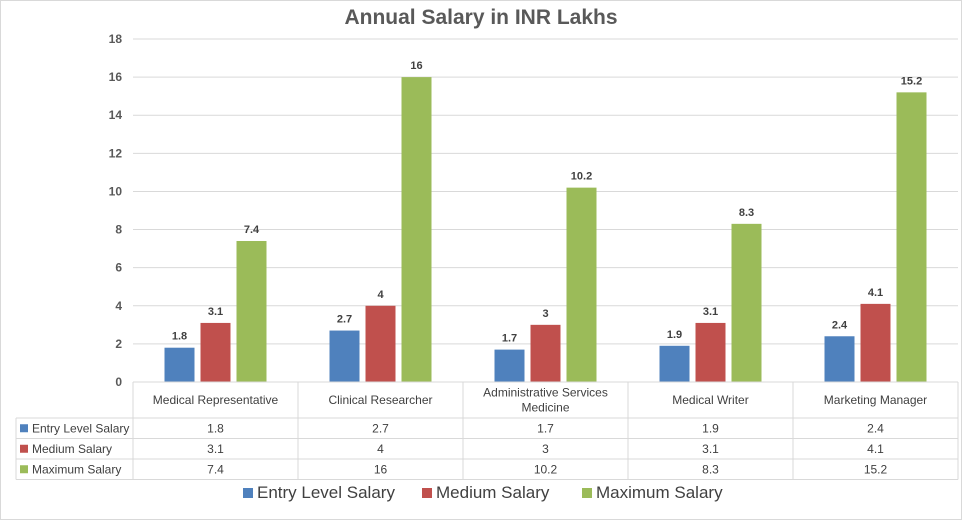  Describe the element at coordinates (545, 449) in the screenshot. I see `table-cell: 3` at that location.